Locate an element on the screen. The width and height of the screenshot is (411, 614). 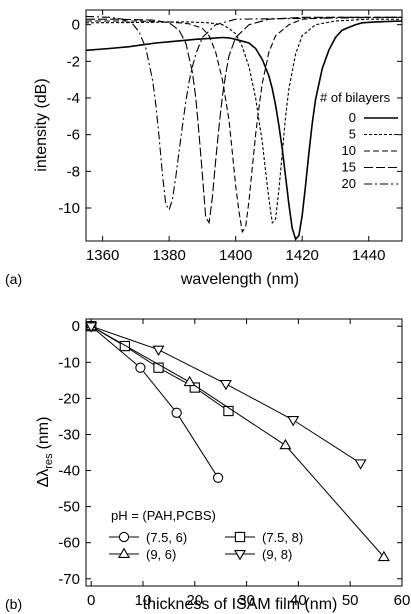
panel-b-ytick-label: 0 is located at coordinates (76, 326).